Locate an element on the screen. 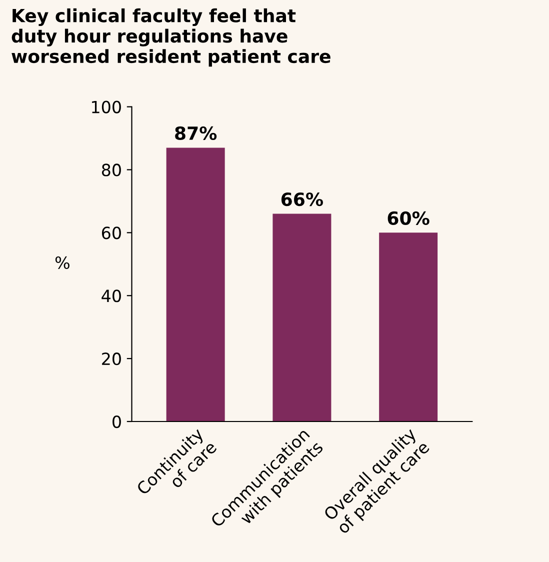  y-tick-label: 100 is located at coordinates (106, 107).